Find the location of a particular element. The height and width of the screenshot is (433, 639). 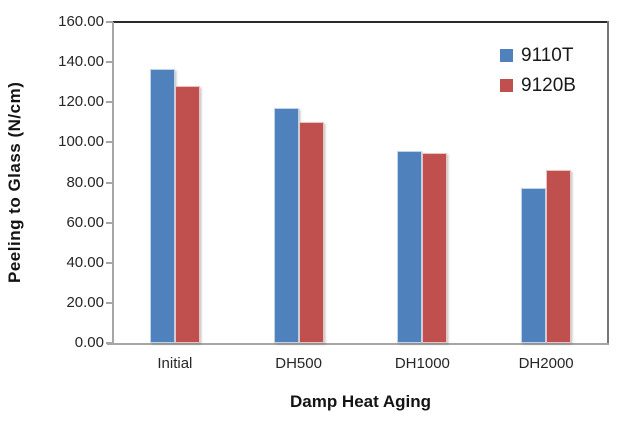

y-tick-label: 40.00 is located at coordinates (85, 262).